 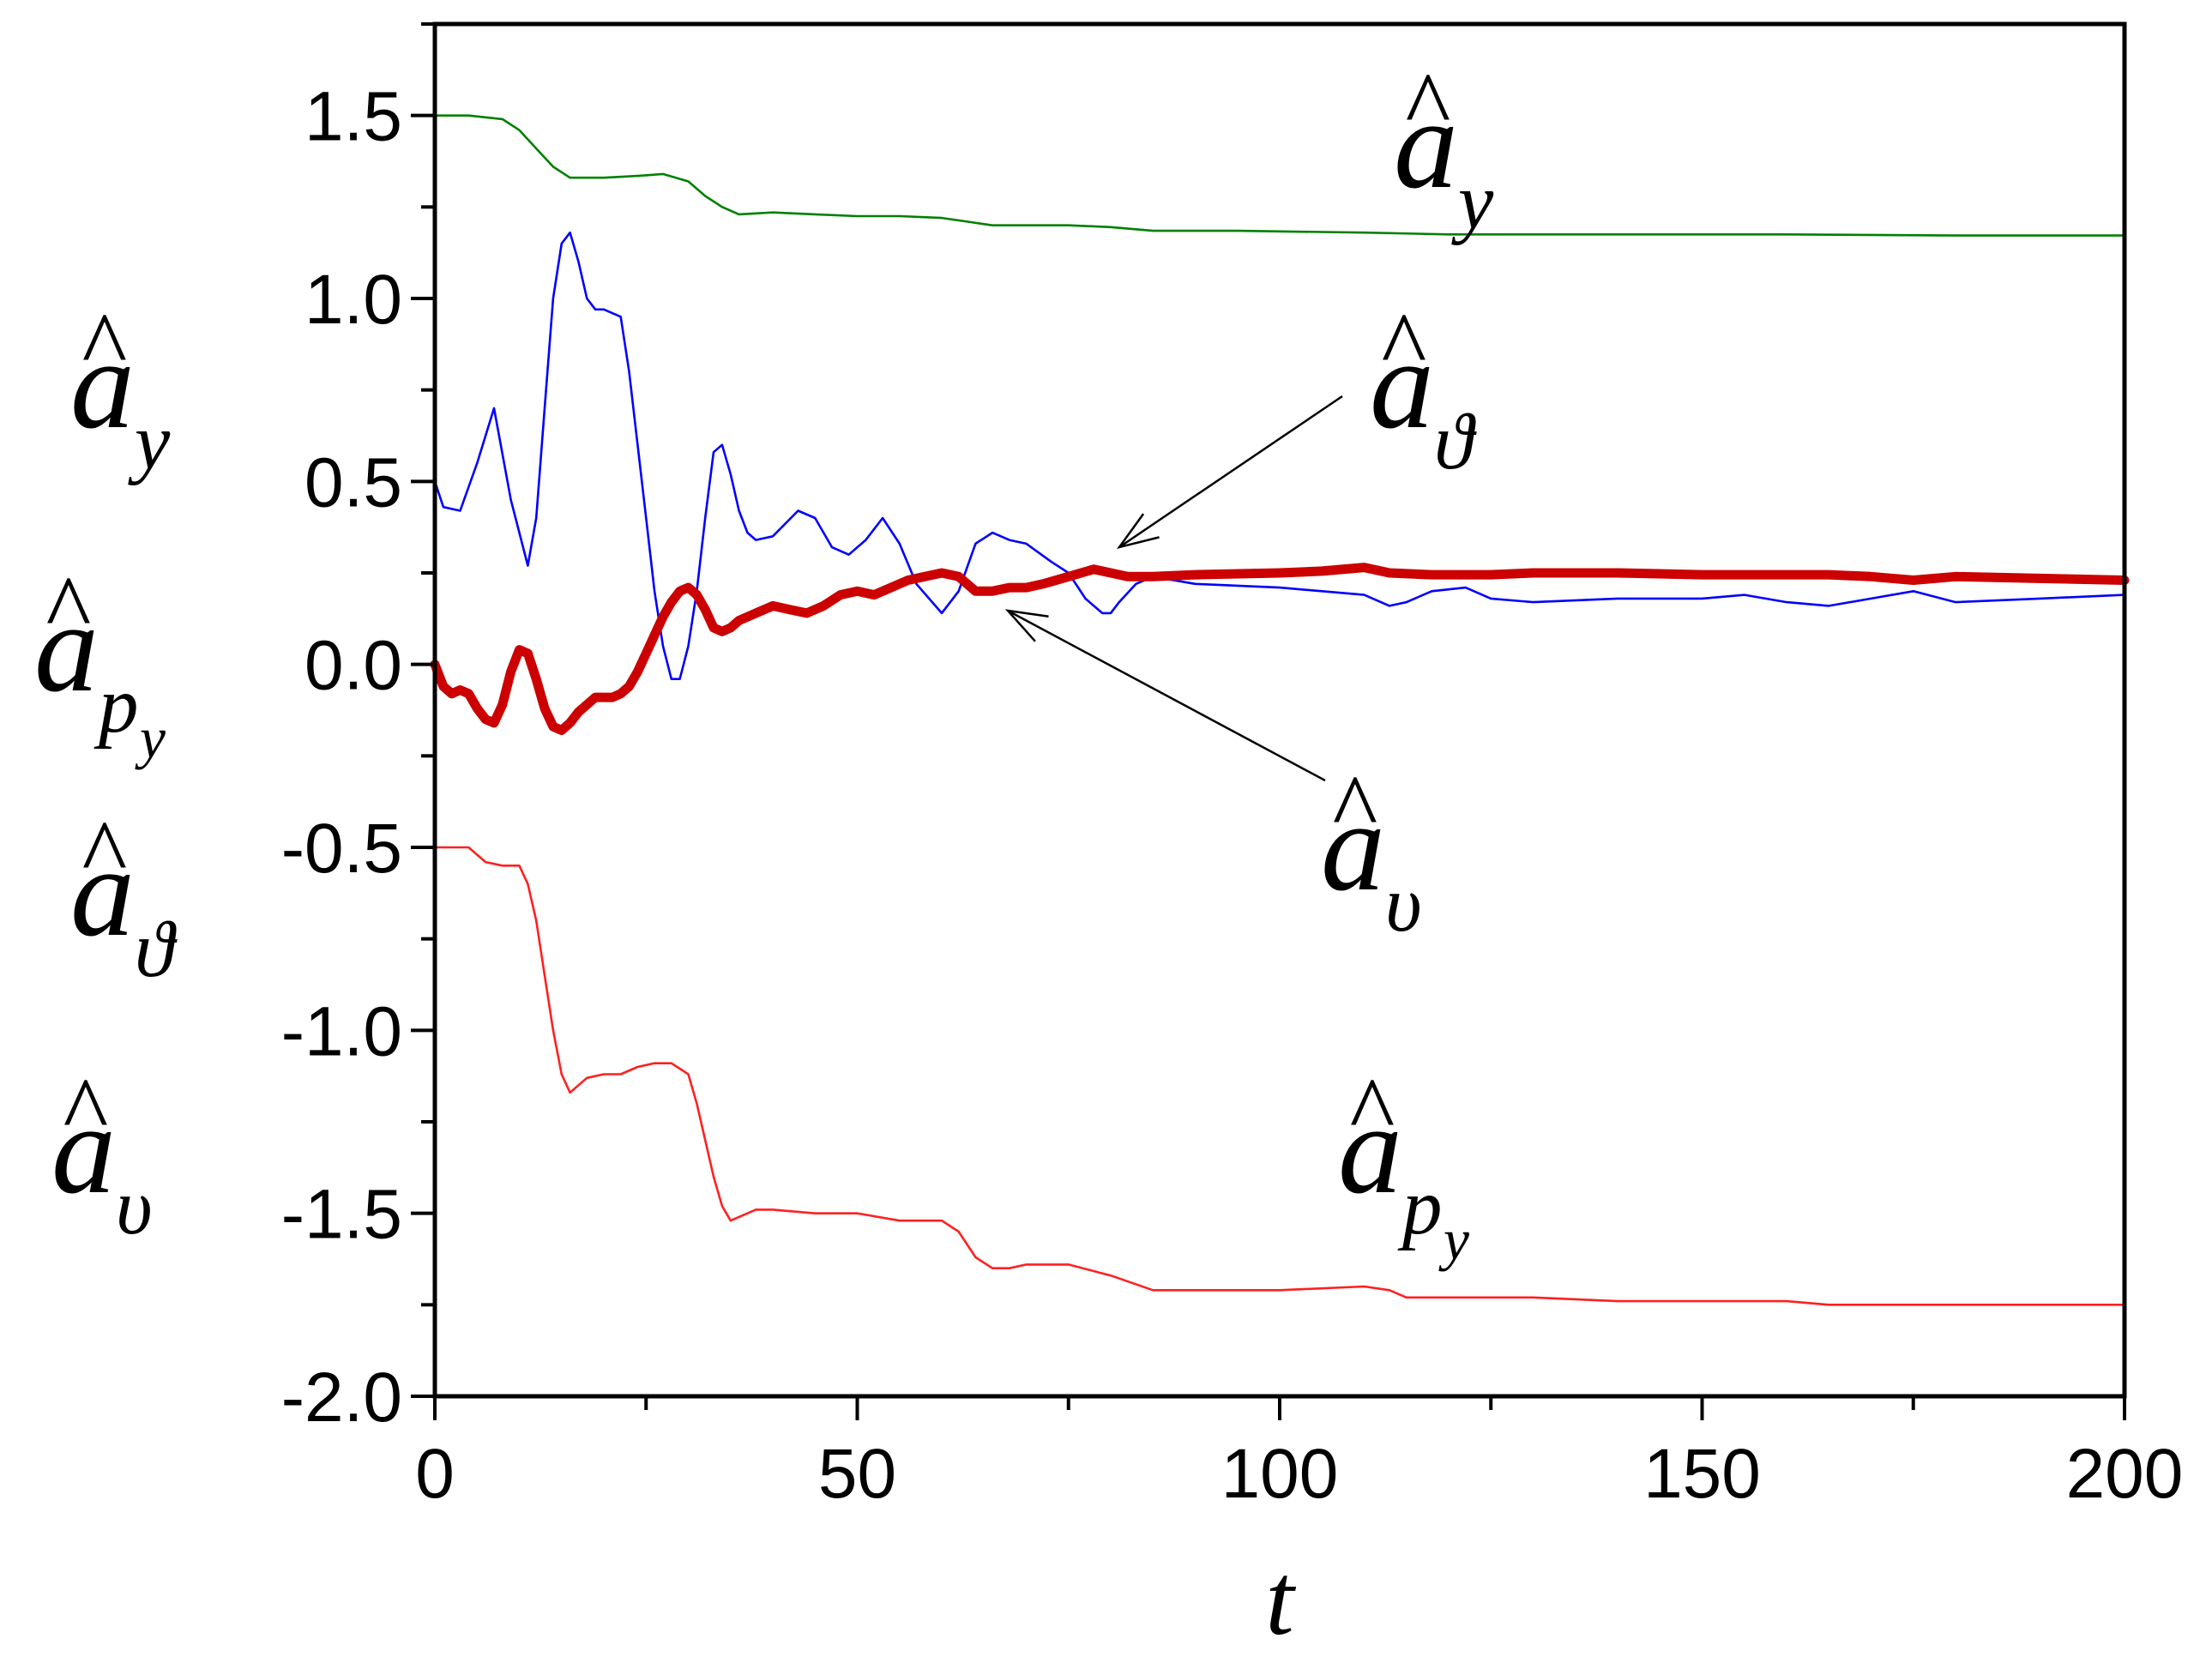 I want to click on x-tick-label: 50, so click(x=857, y=1474).